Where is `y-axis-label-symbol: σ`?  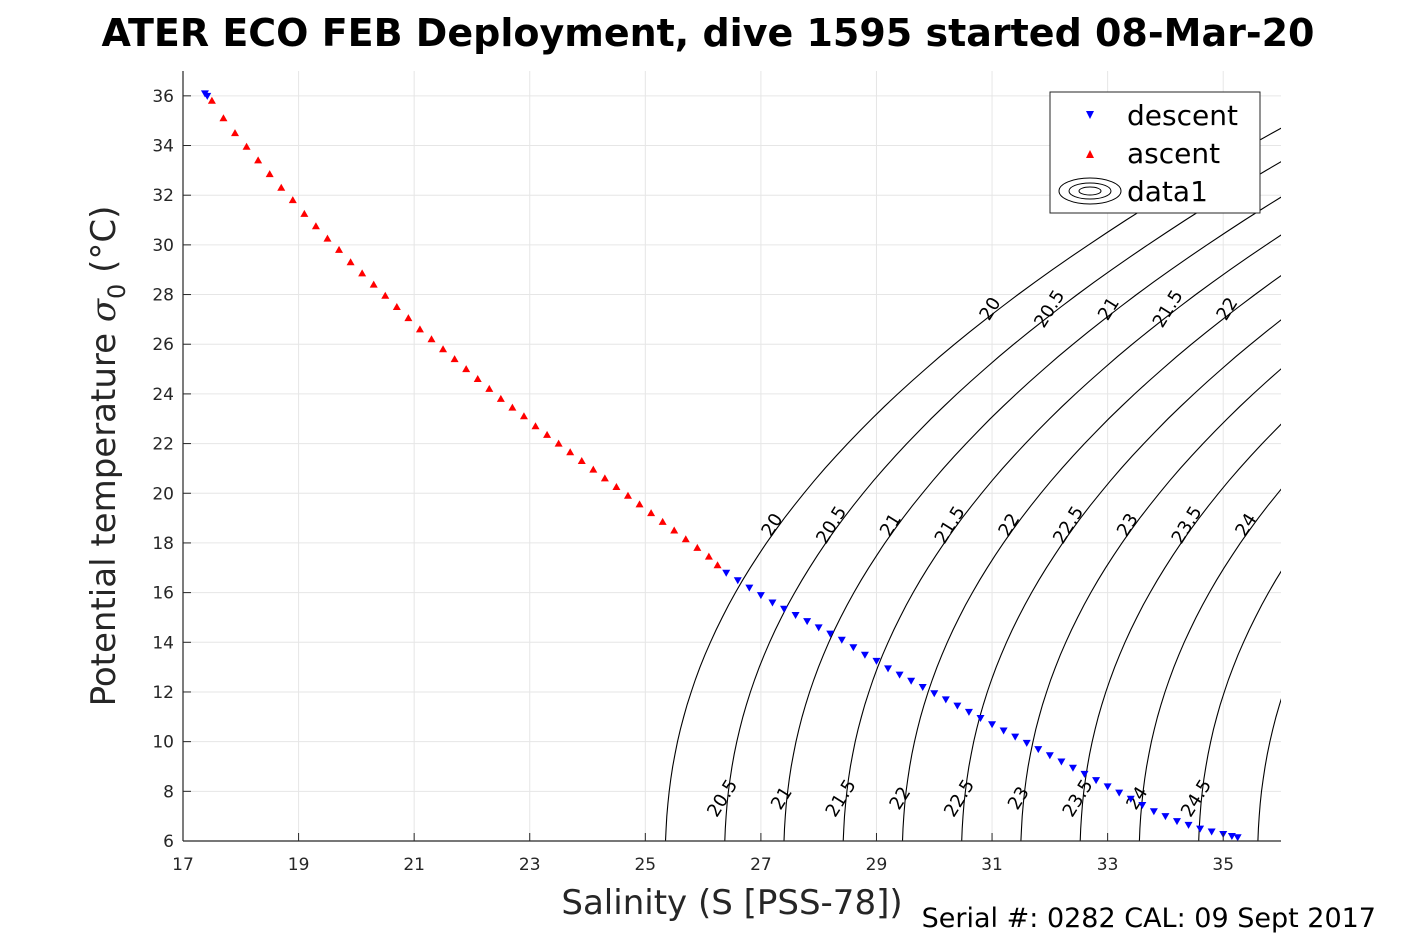
y-axis-label-symbol: σ is located at coordinates (104, 310).